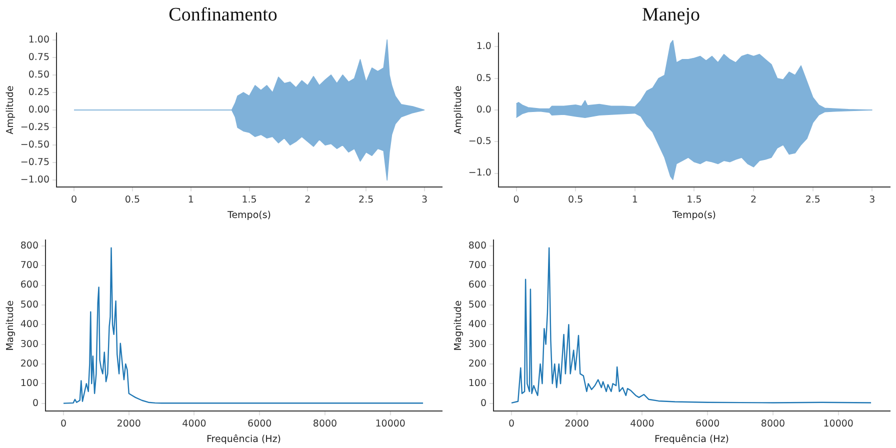 The height and width of the screenshot is (448, 896). Describe the element at coordinates (480, 173) in the screenshot. I see `y-tick-label: −1.0` at that location.